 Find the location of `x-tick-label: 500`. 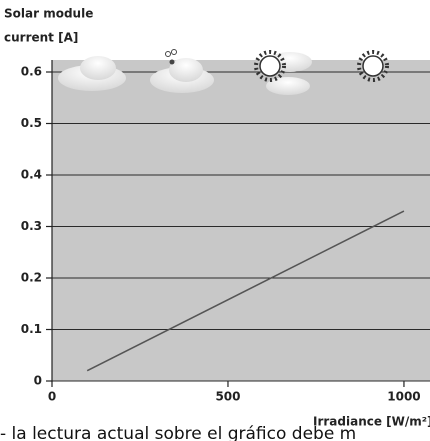

x-tick-label: 500 is located at coordinates (227, 397).